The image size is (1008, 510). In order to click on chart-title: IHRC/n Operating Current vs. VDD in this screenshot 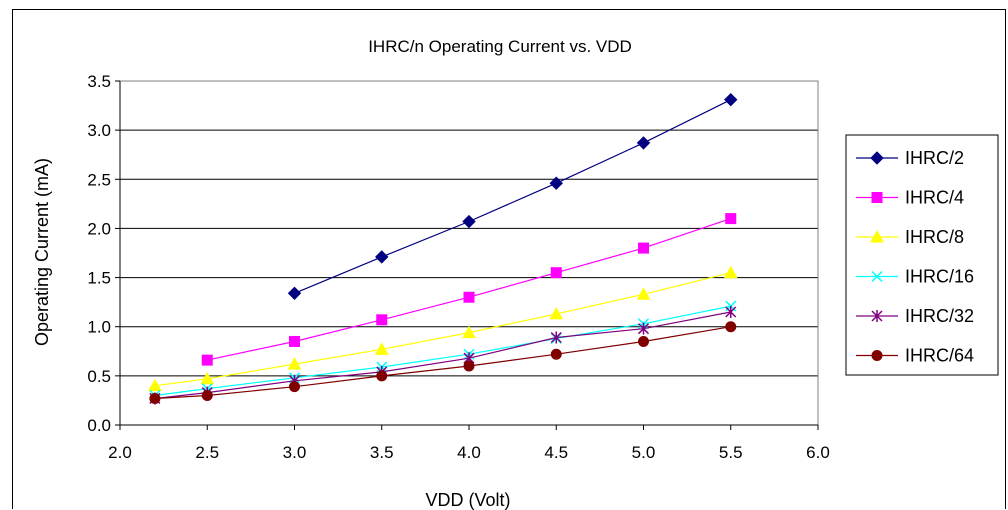, I will do `click(500, 46)`.